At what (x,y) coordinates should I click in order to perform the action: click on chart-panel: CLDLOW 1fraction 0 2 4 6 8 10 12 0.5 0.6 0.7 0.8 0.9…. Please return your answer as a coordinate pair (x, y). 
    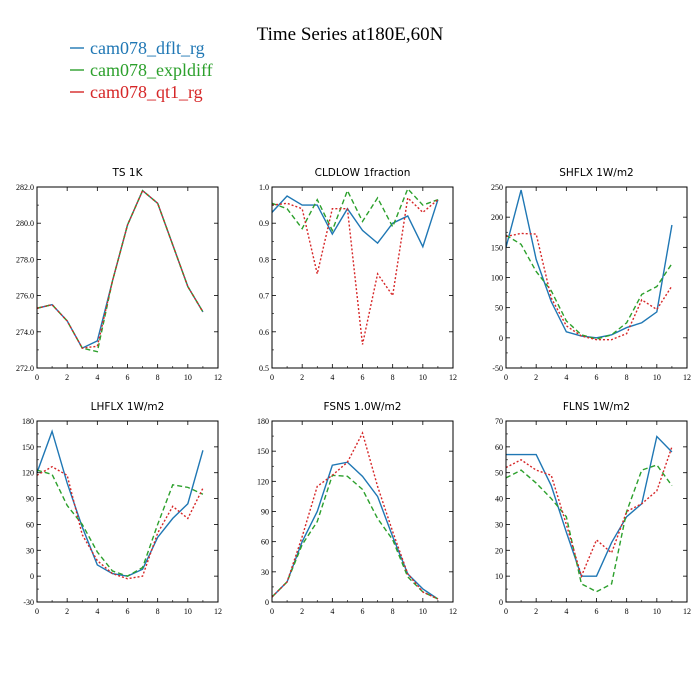
    Looking at the image, I should click on (358, 274).